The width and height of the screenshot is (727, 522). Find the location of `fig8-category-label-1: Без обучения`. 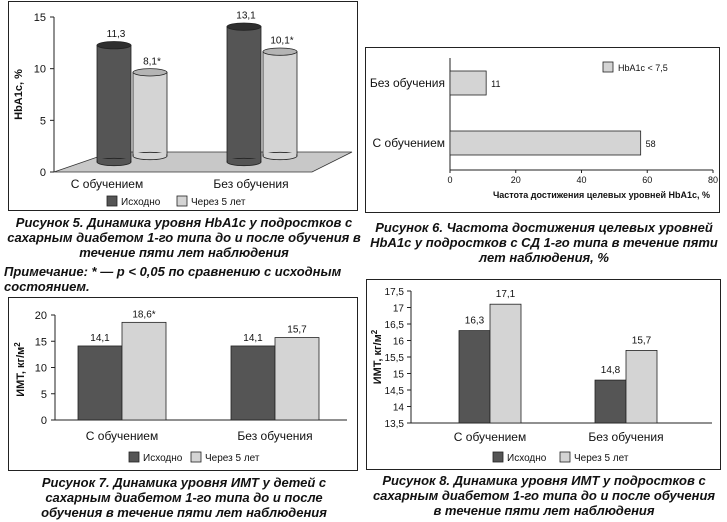

fig8-category-label-1: Без обучения is located at coordinates (625, 437).